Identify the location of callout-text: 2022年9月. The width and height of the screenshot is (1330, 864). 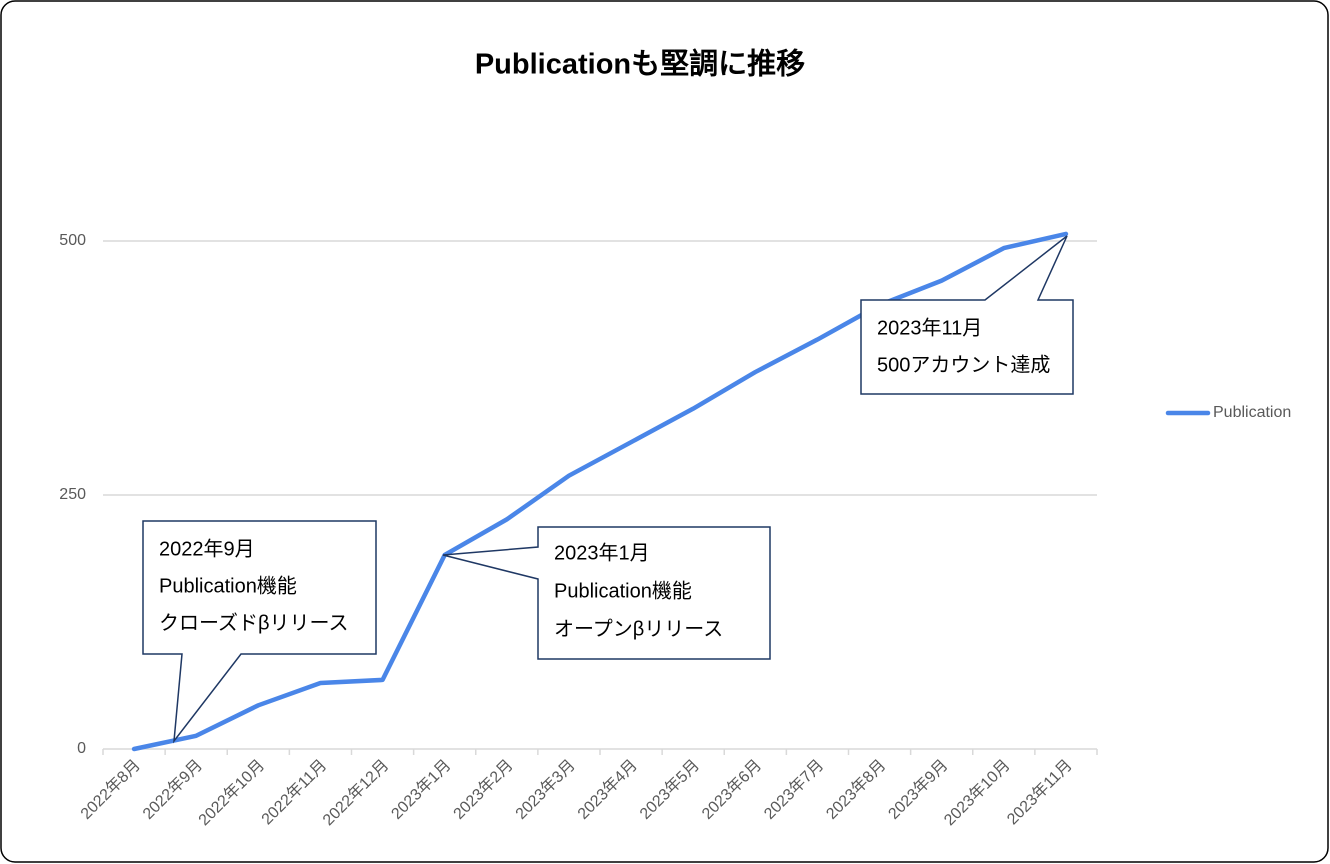
(207, 548).